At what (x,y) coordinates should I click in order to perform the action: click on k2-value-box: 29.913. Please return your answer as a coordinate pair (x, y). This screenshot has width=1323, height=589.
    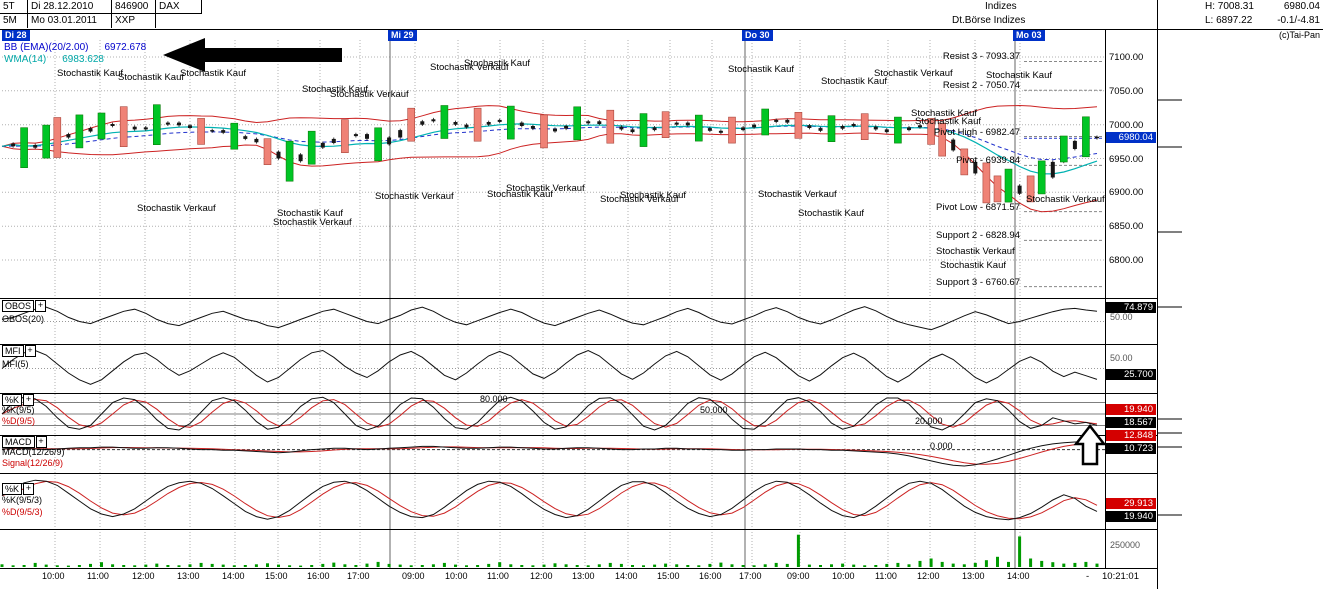
    Looking at the image, I should click on (1131, 503).